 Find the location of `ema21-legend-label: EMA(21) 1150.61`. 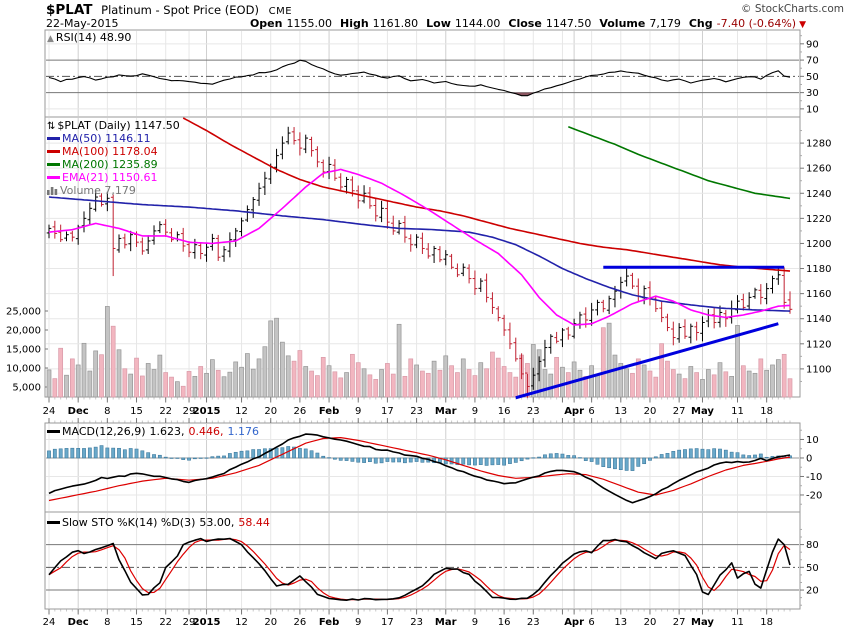

ema21-legend-label: EMA(21) 1150.61 is located at coordinates (110, 177).